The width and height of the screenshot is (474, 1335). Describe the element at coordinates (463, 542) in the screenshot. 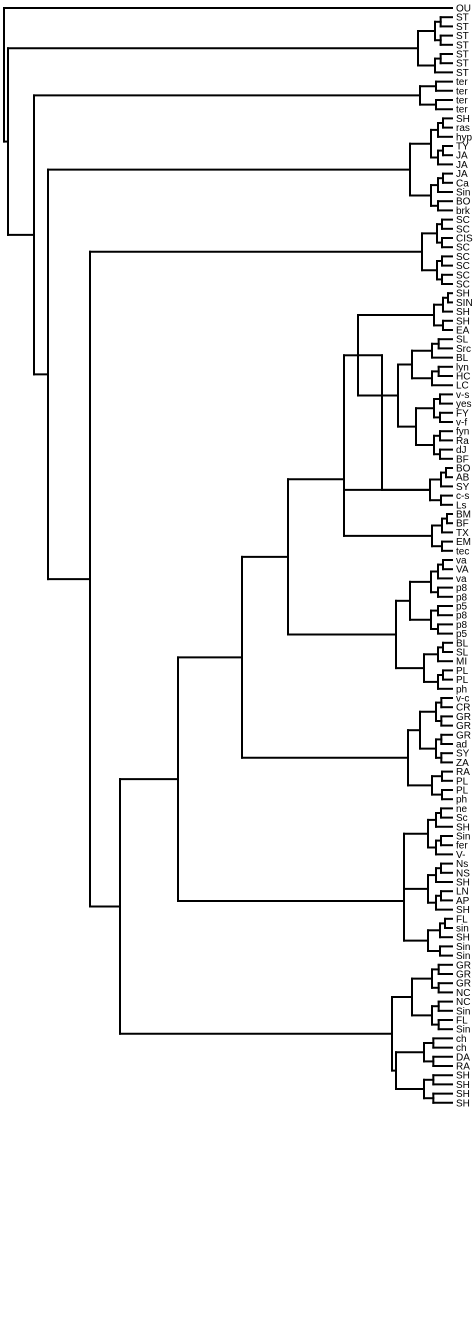

I see `leaf-label: EM` at that location.